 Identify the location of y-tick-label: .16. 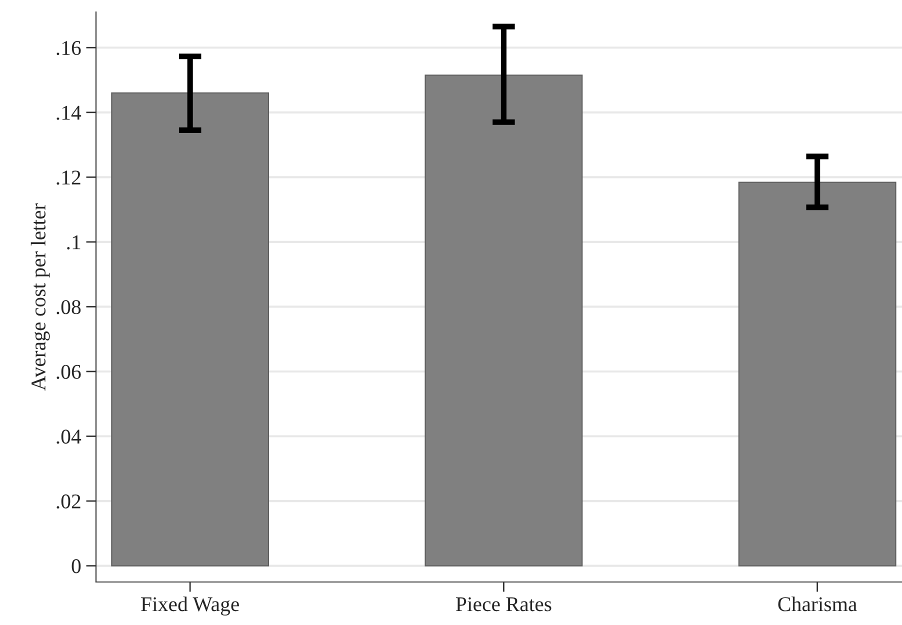
(68, 48).